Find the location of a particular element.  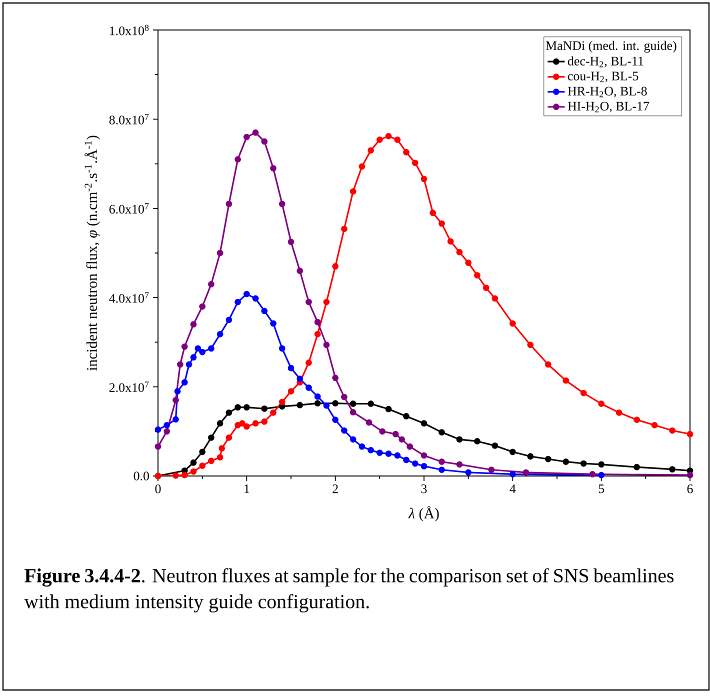

x-tick-label: 5 is located at coordinates (601, 489).